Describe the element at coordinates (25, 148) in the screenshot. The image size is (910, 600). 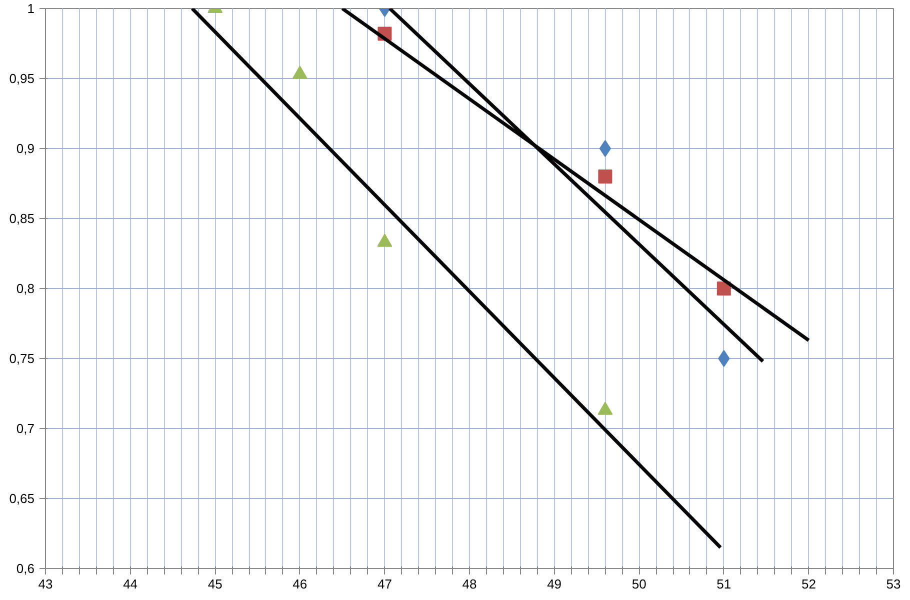
I see `y-tick-label: 0,9` at that location.